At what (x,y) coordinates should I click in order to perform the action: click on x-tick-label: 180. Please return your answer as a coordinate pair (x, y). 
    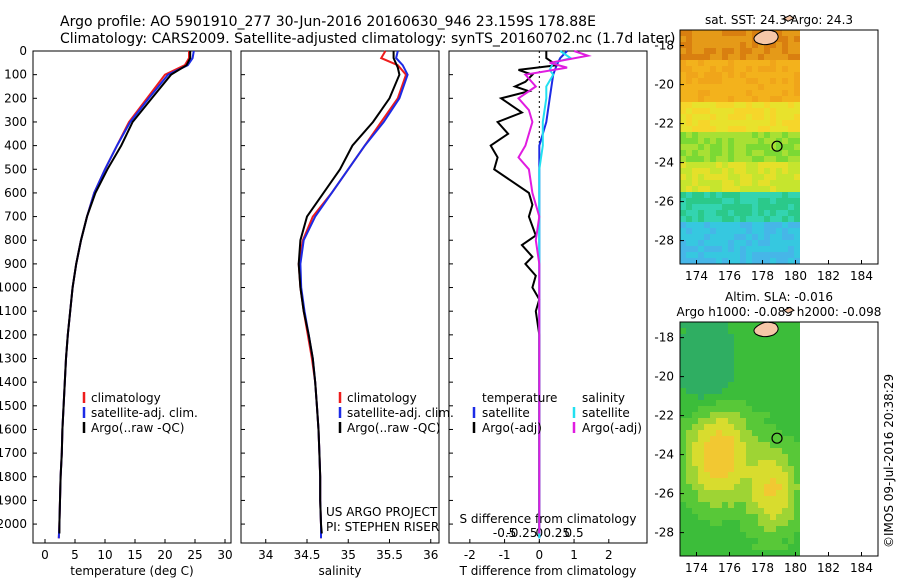
    Looking at the image, I should click on (795, 276).